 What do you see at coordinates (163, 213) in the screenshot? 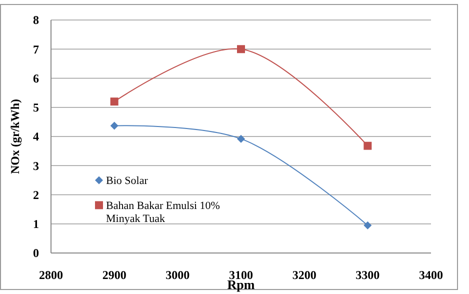
I see `legend-label: Bahan Bakar Emulsi 10% Minyak Tuak` at bounding box center [163, 213].